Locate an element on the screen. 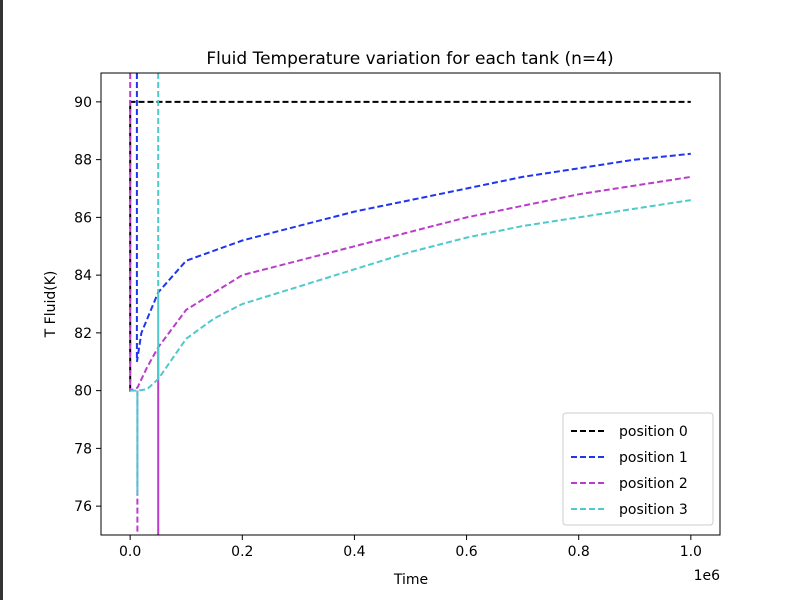  window-edge is located at coordinates (1, 300).